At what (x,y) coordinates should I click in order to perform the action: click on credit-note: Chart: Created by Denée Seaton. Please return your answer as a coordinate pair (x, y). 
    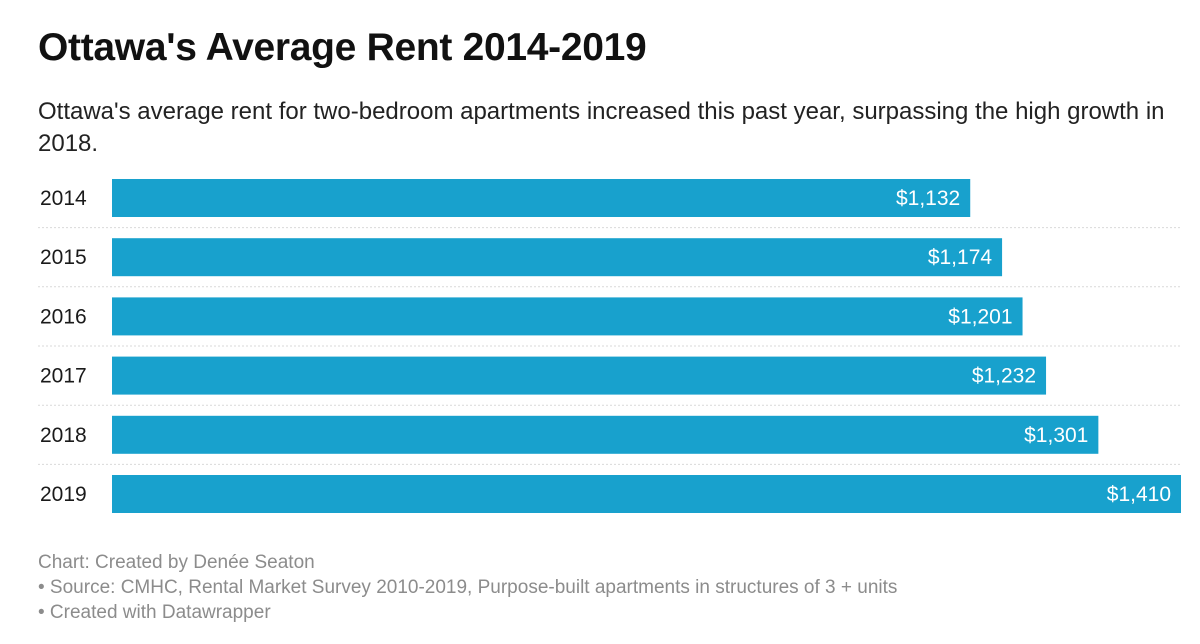
    Looking at the image, I should click on (176, 562).